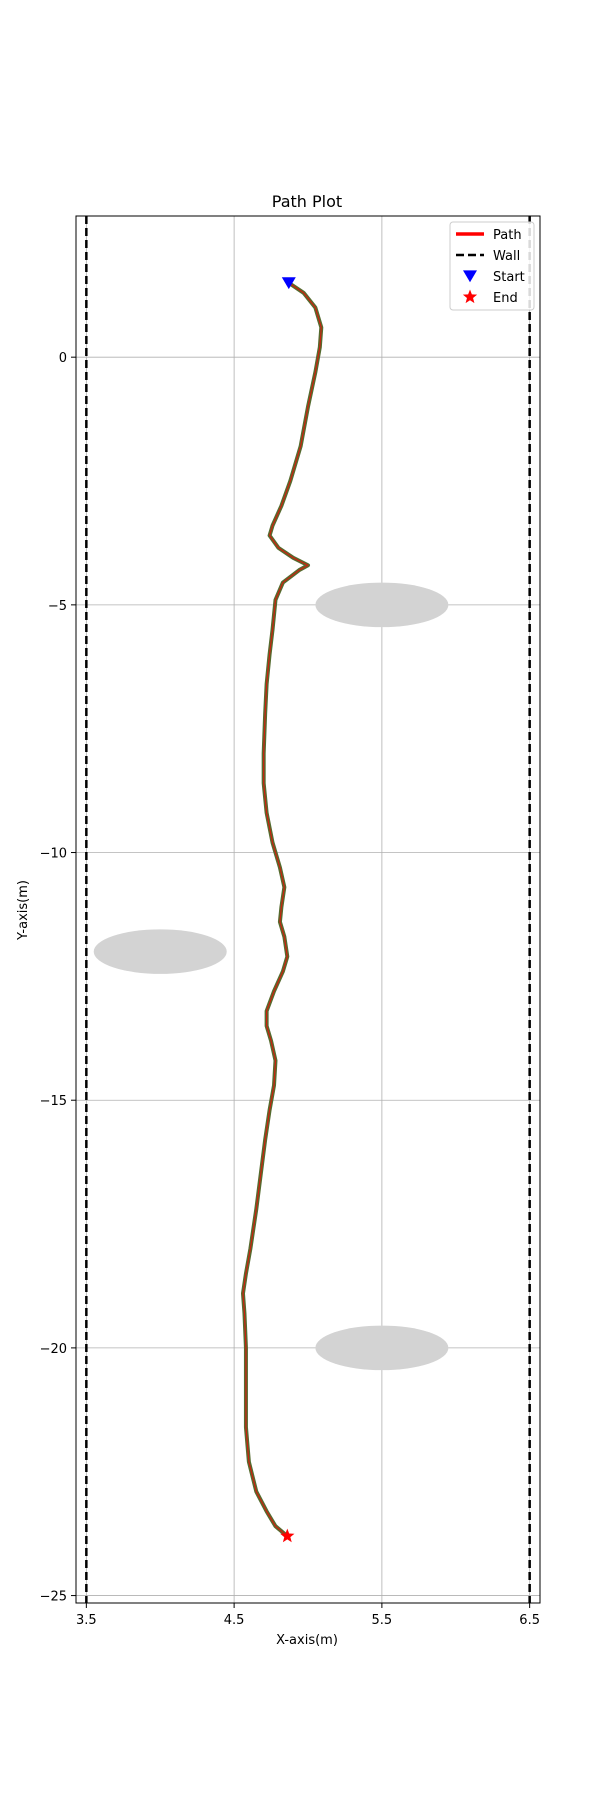  I want to click on legend-start-handle, so click(470, 276).